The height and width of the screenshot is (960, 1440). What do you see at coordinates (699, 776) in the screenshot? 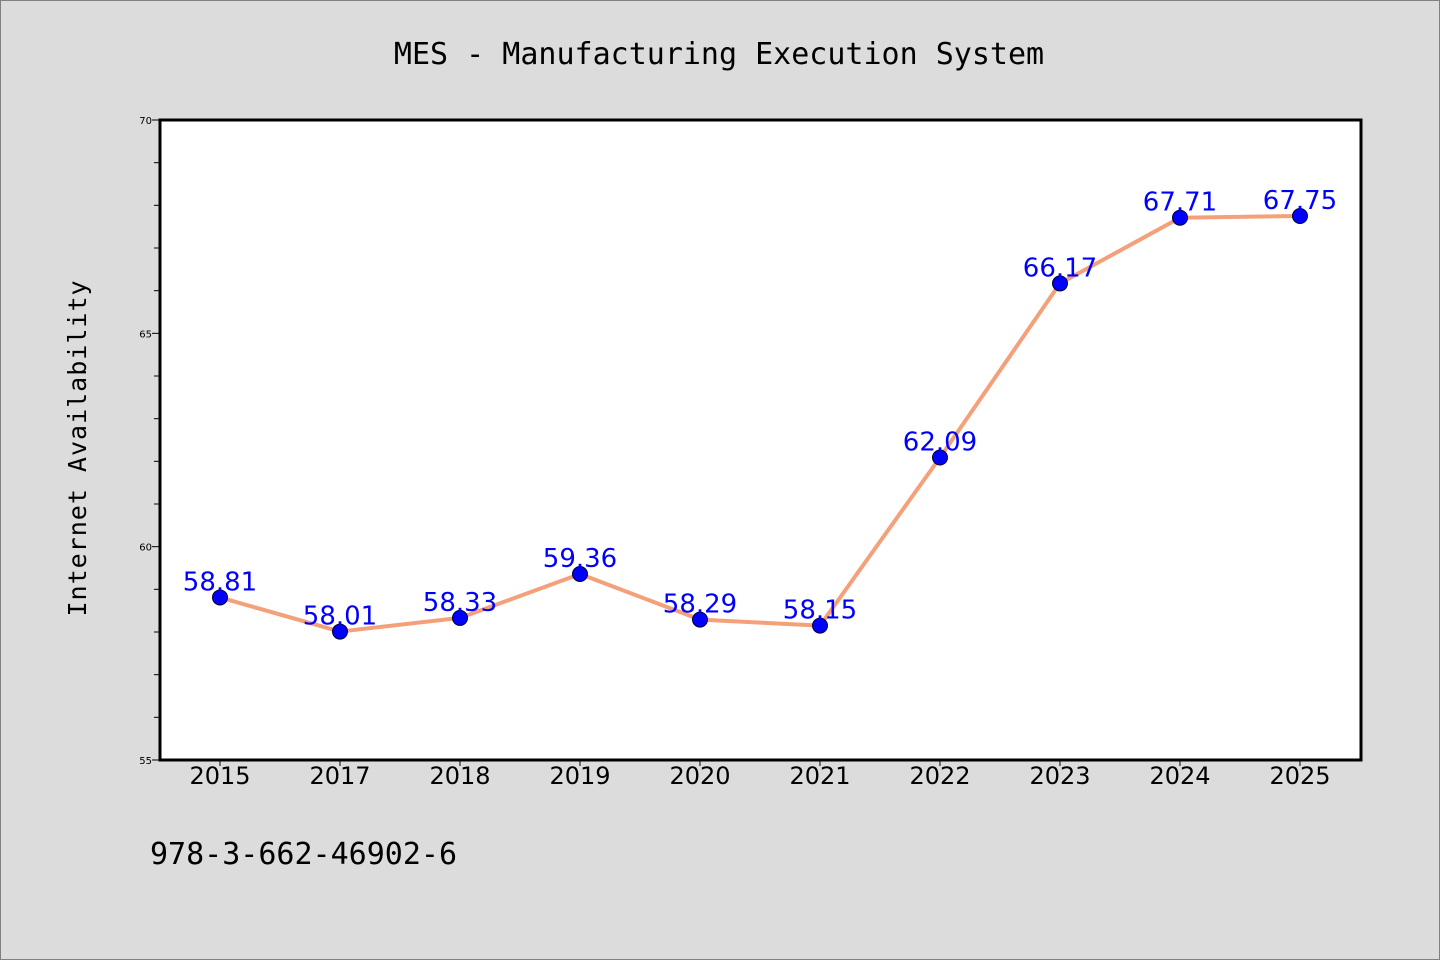
I see `x-tick-label: 2020` at bounding box center [699, 776].